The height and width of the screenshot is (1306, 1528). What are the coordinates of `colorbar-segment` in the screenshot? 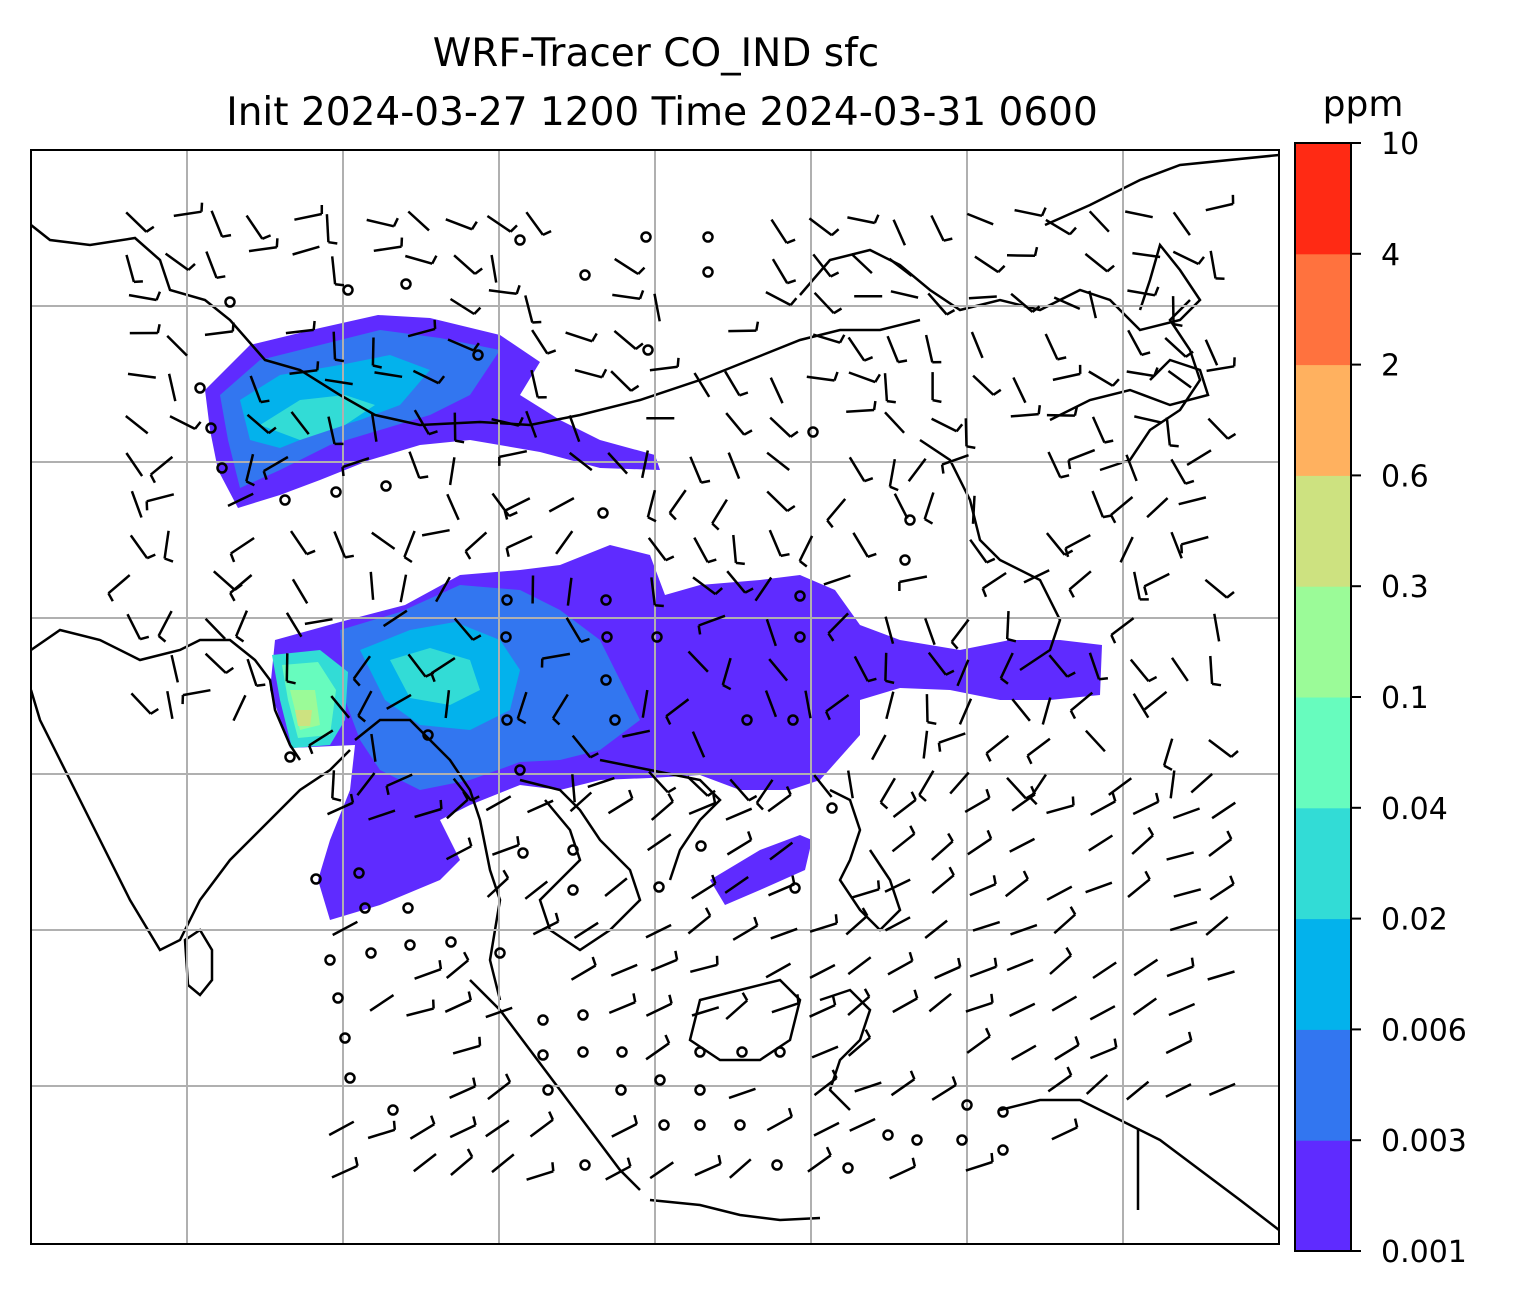 It's located at (1323, 309).